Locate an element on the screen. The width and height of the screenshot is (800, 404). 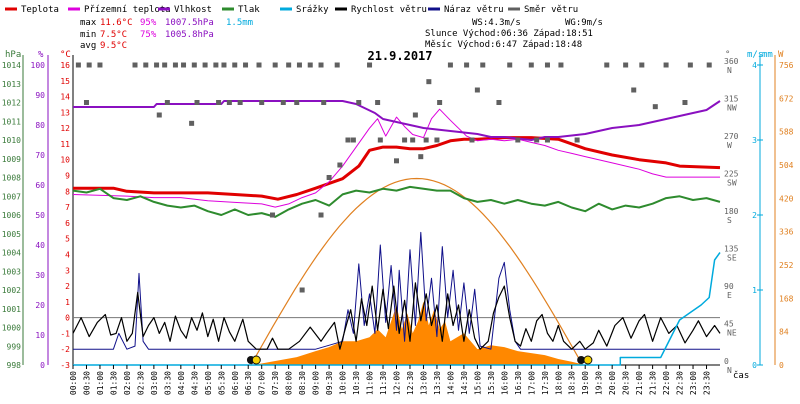
hpa-tick-5: 1009 is located at coordinates (11, 159).